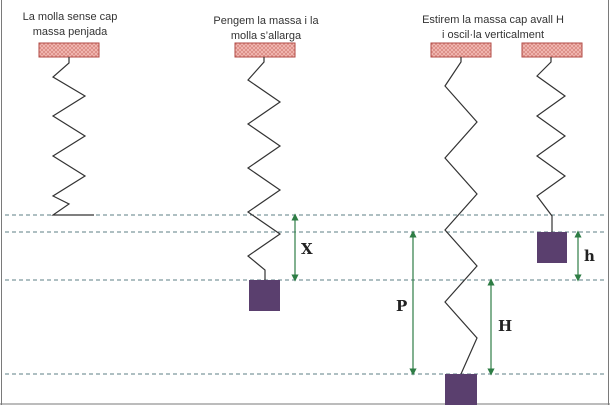 Image resolution: width=610 pixels, height=405 pixels. Describe the element at coordinates (493, 35) in the screenshot. I see `caption-panel3-line2: i oscil·la verticalment` at that location.